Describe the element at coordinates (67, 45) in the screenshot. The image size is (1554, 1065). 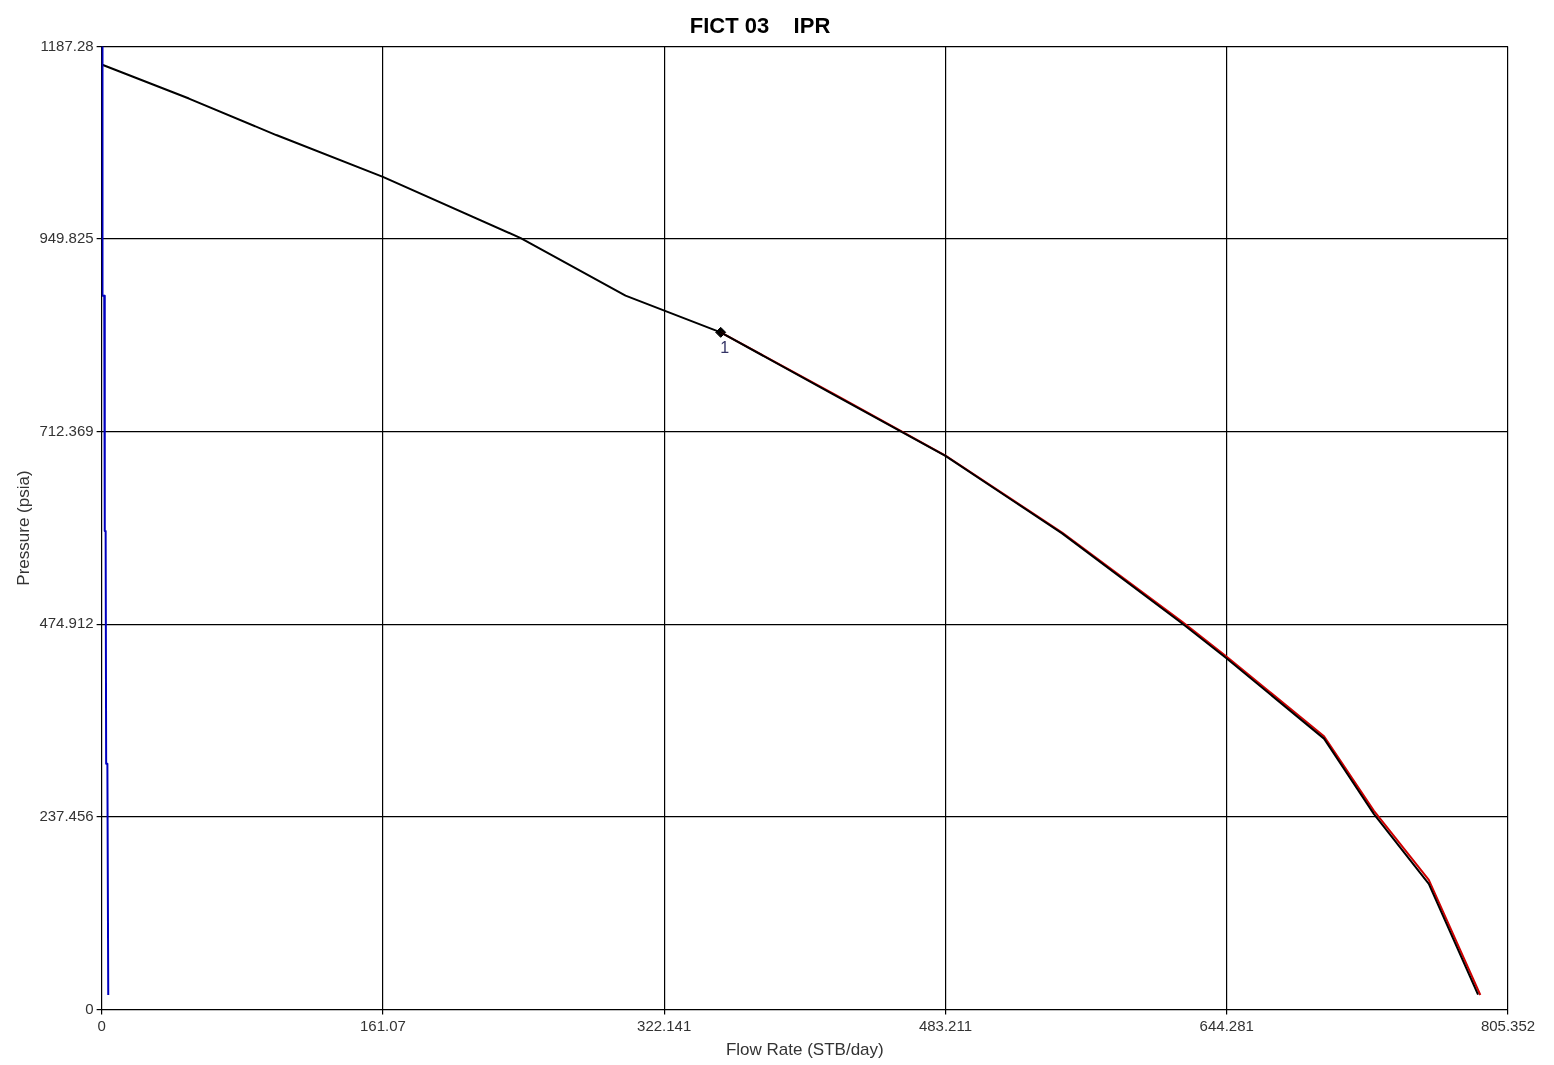
I see `y-tick-label: 1187.28` at that location.